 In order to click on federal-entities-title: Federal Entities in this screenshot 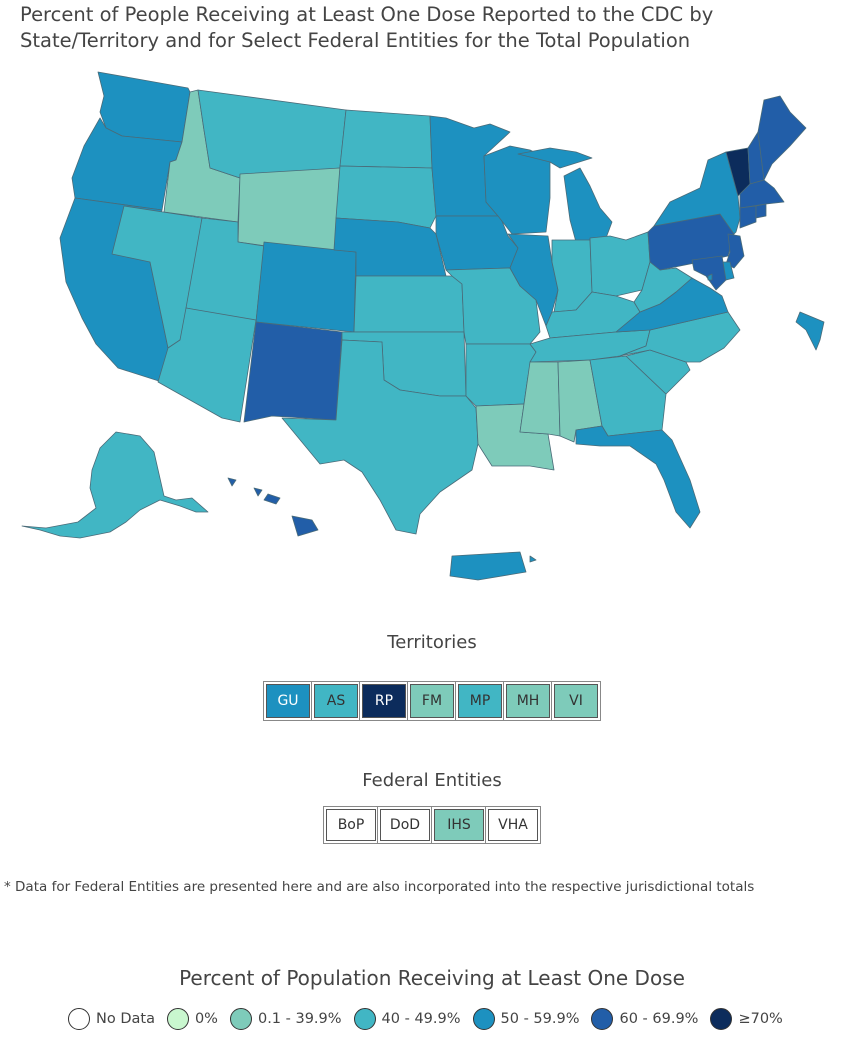, I will do `click(432, 780)`.